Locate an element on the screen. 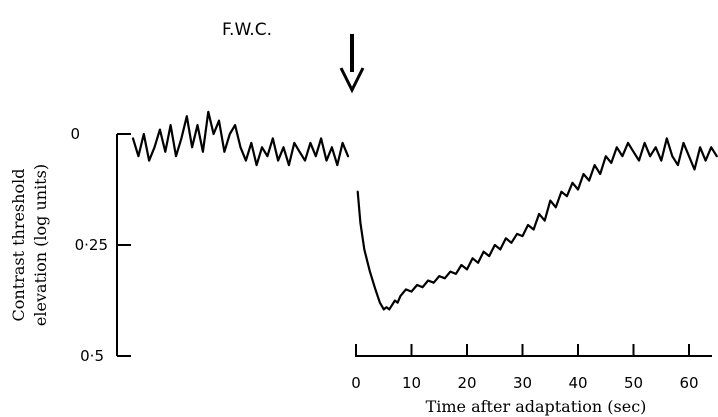 This screenshot has width=718, height=417. adaptation-arrow-icon is located at coordinates (352, 62).